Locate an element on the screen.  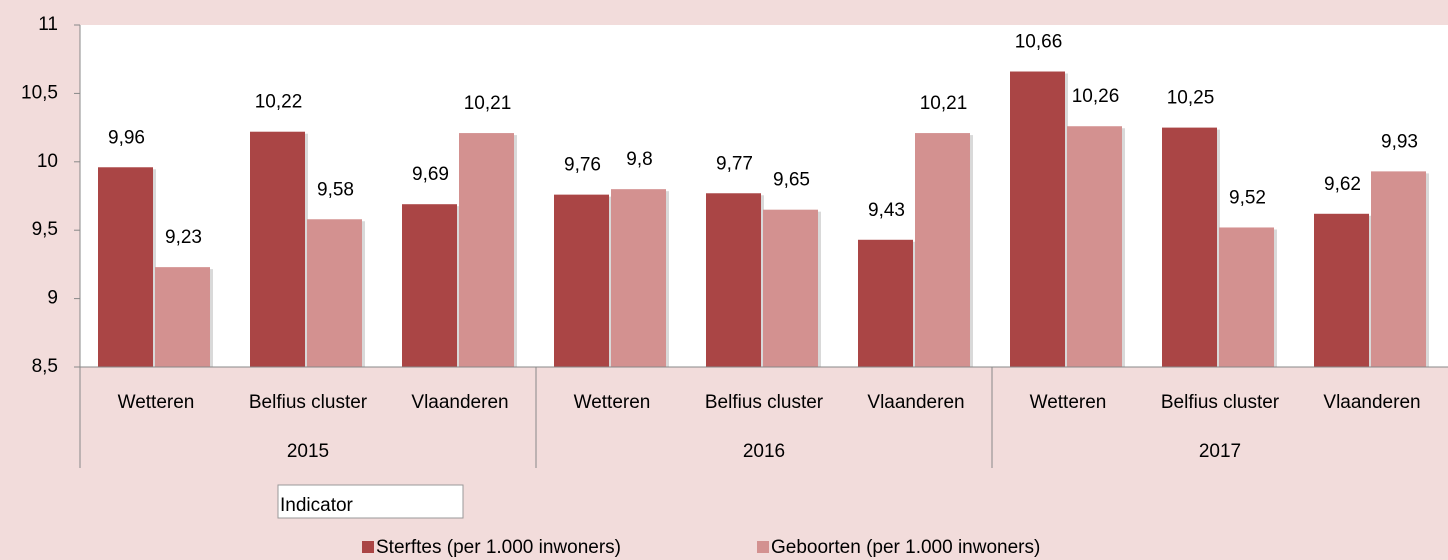
group-label: 2017 is located at coordinates (1220, 451).